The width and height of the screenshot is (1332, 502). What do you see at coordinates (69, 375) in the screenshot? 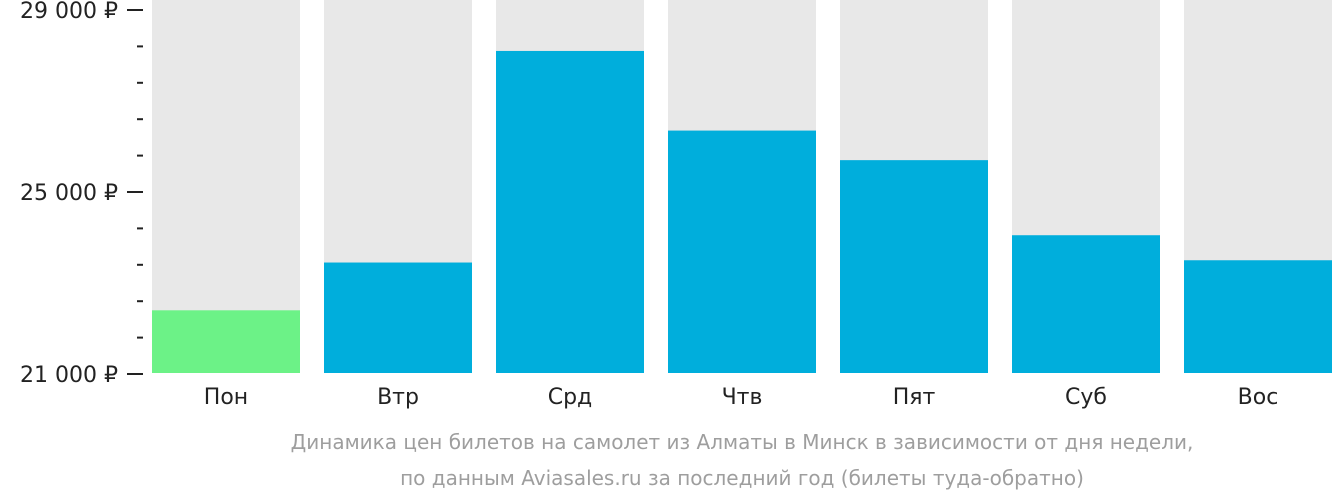
I see `y-tick-label-1: 21 000 ₽` at bounding box center [69, 375].